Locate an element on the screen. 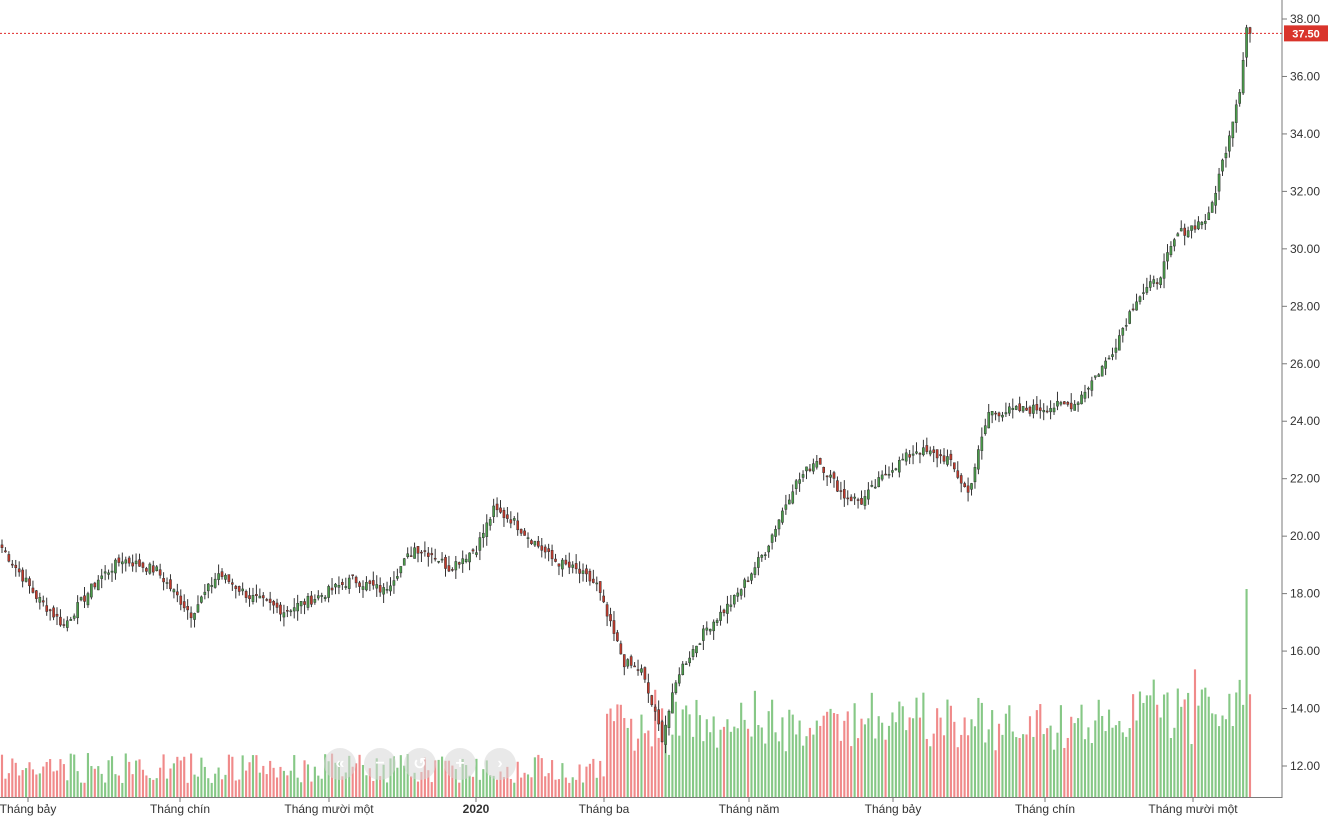 Image resolution: width=1328 pixels, height=821 pixels. reset-button: ↺ is located at coordinates (420, 764).